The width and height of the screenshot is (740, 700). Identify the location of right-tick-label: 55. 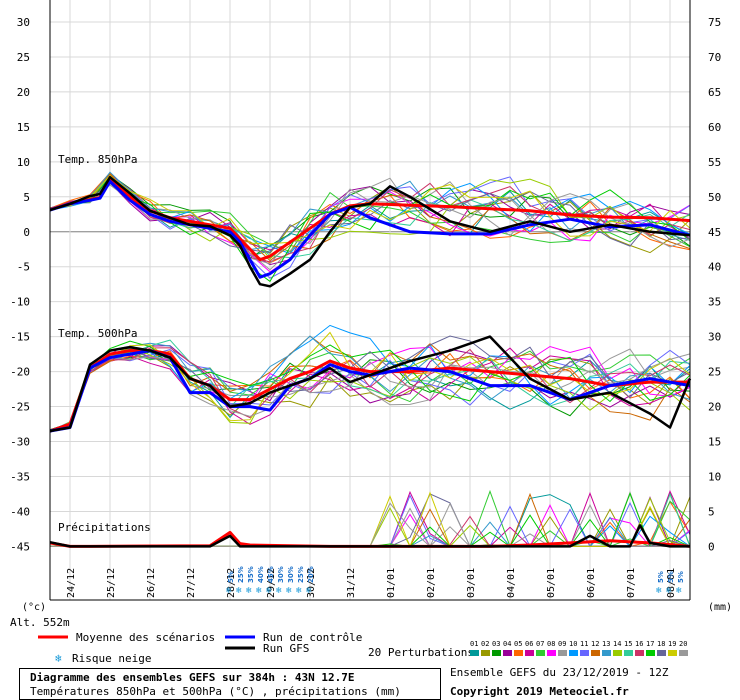
(714, 162).